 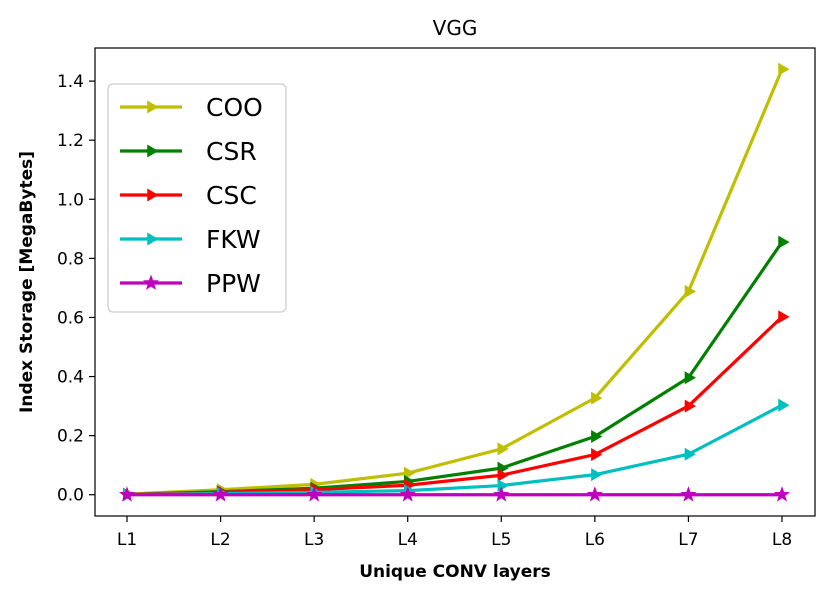 What do you see at coordinates (595, 540) in the screenshot?
I see `x-tick-label: L6` at bounding box center [595, 540].